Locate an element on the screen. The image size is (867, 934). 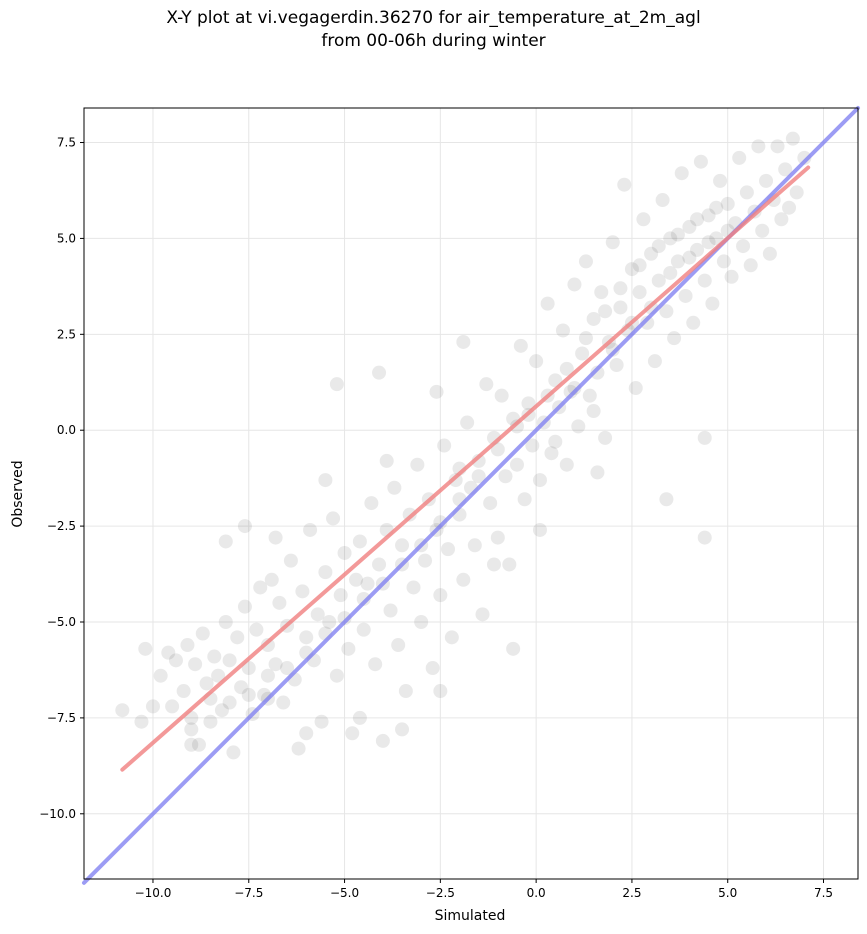
chart-title-line-2: from 00-06h during winter is located at coordinates (433, 41).